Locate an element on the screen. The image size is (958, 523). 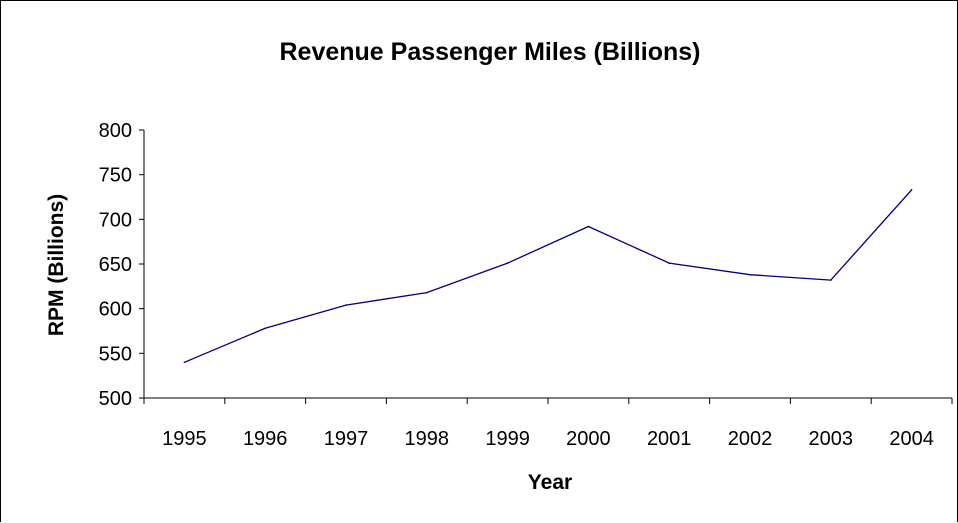
x-tick-label: 1997 is located at coordinates (346, 439).